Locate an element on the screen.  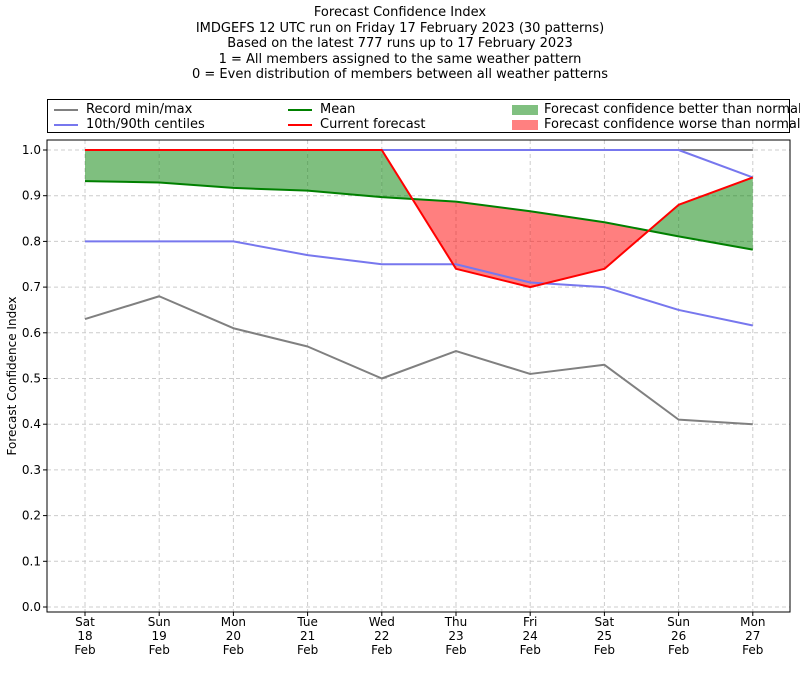
y-tick-label: 0.5 is located at coordinates (31, 379).